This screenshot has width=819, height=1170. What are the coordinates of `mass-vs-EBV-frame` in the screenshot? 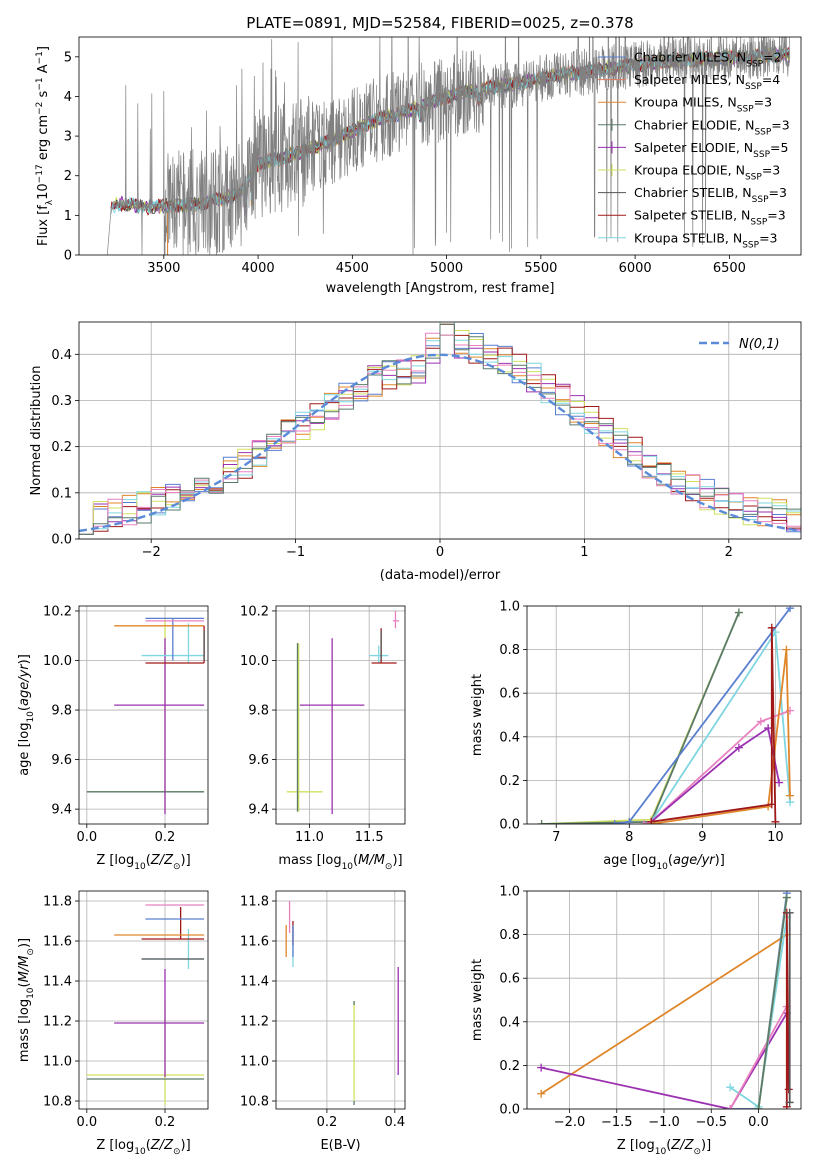 It's located at (340, 1000).